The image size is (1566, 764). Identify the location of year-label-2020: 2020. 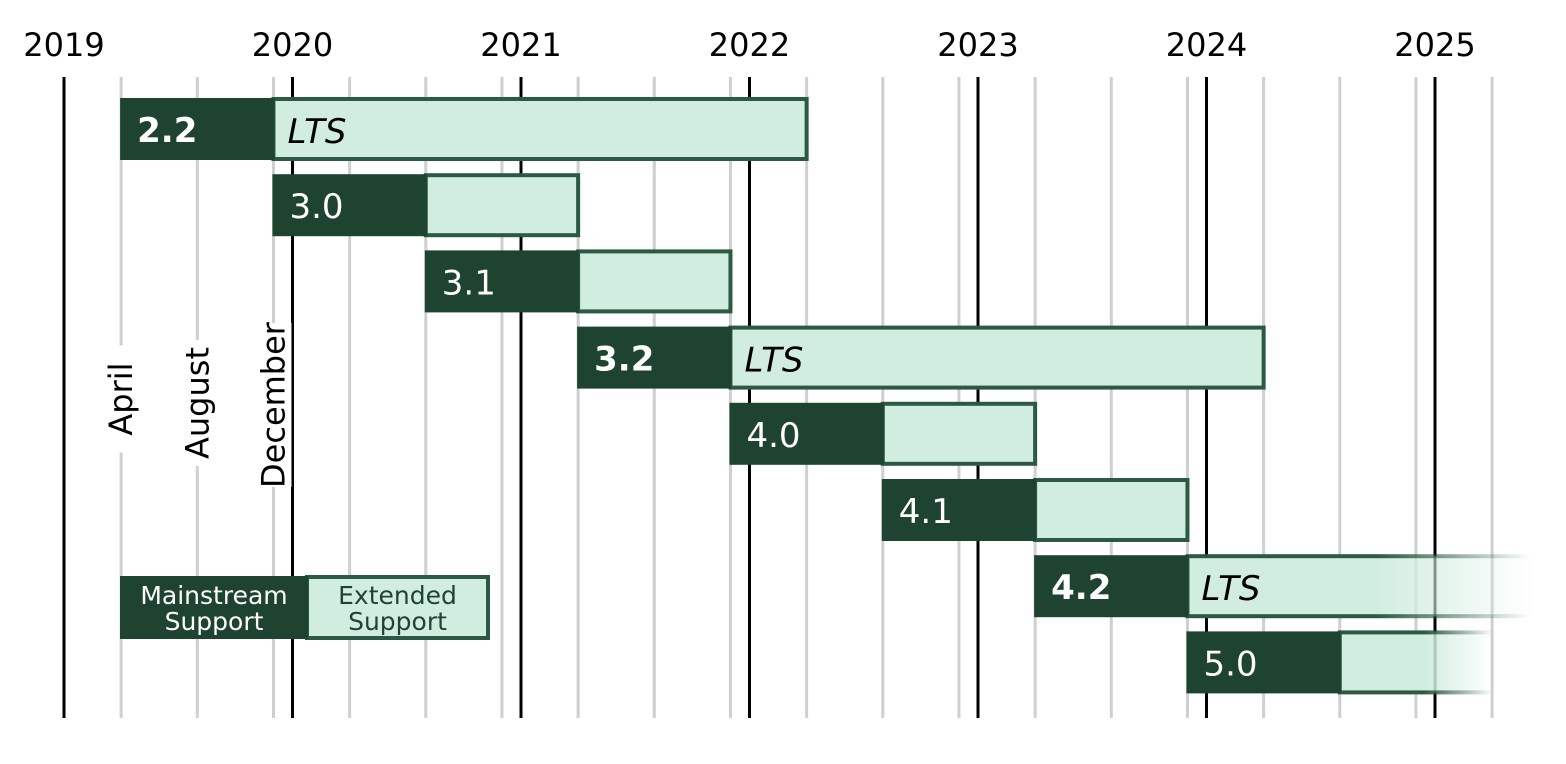
(292, 45).